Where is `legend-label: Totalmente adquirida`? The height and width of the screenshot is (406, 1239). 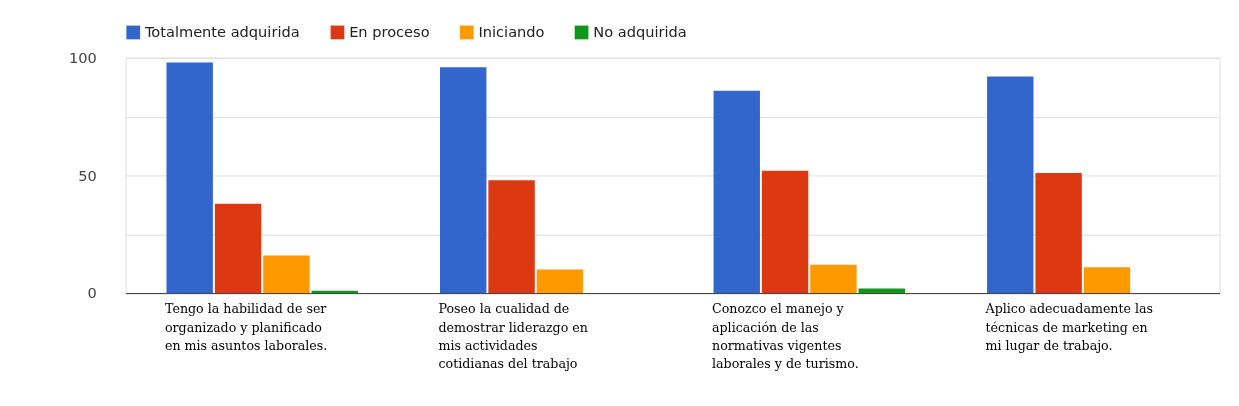 legend-label: Totalmente adquirida is located at coordinates (221, 32).